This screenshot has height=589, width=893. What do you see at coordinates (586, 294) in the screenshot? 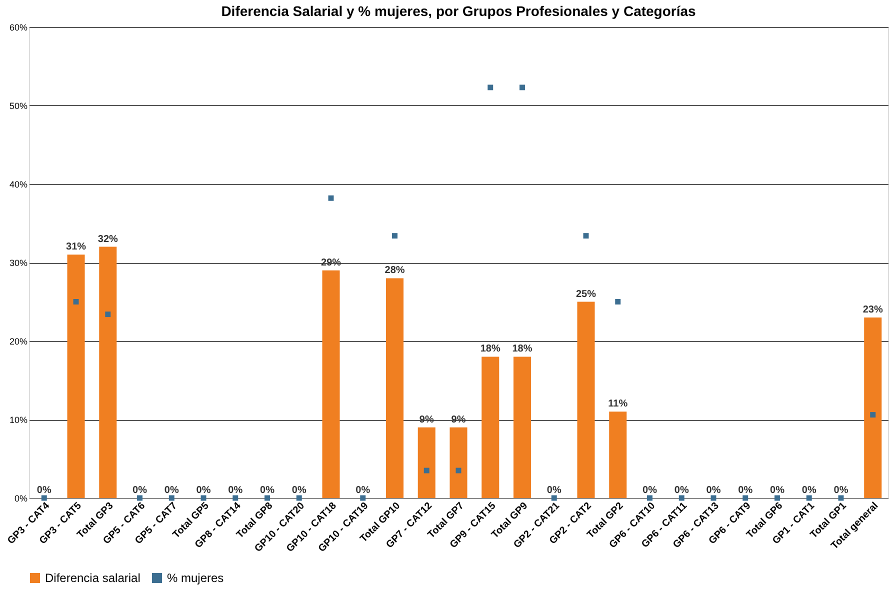
I see `data-label: 25%` at bounding box center [586, 294].